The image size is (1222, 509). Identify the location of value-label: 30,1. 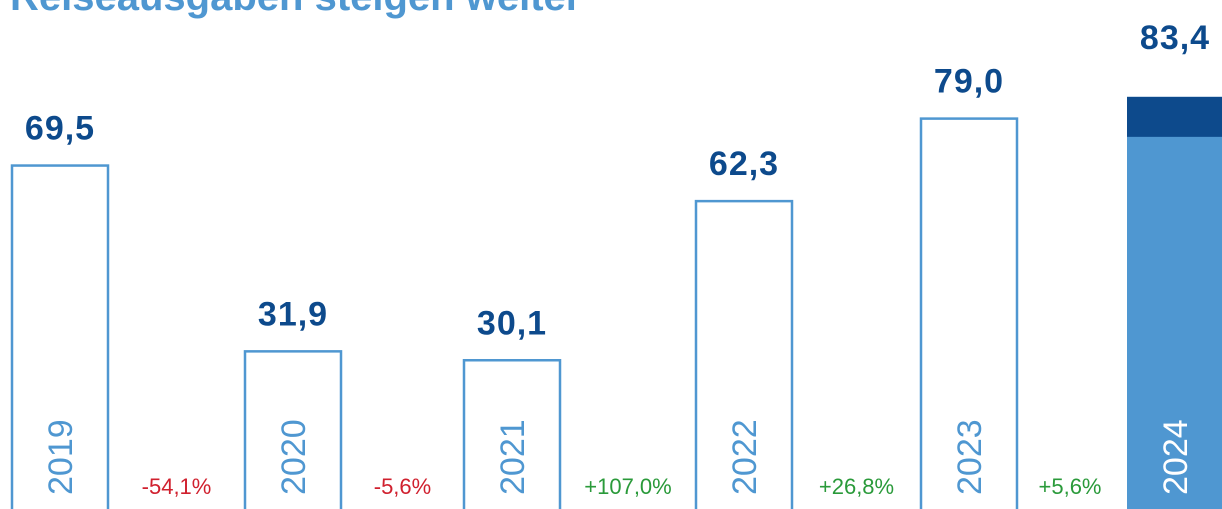
(512, 323).